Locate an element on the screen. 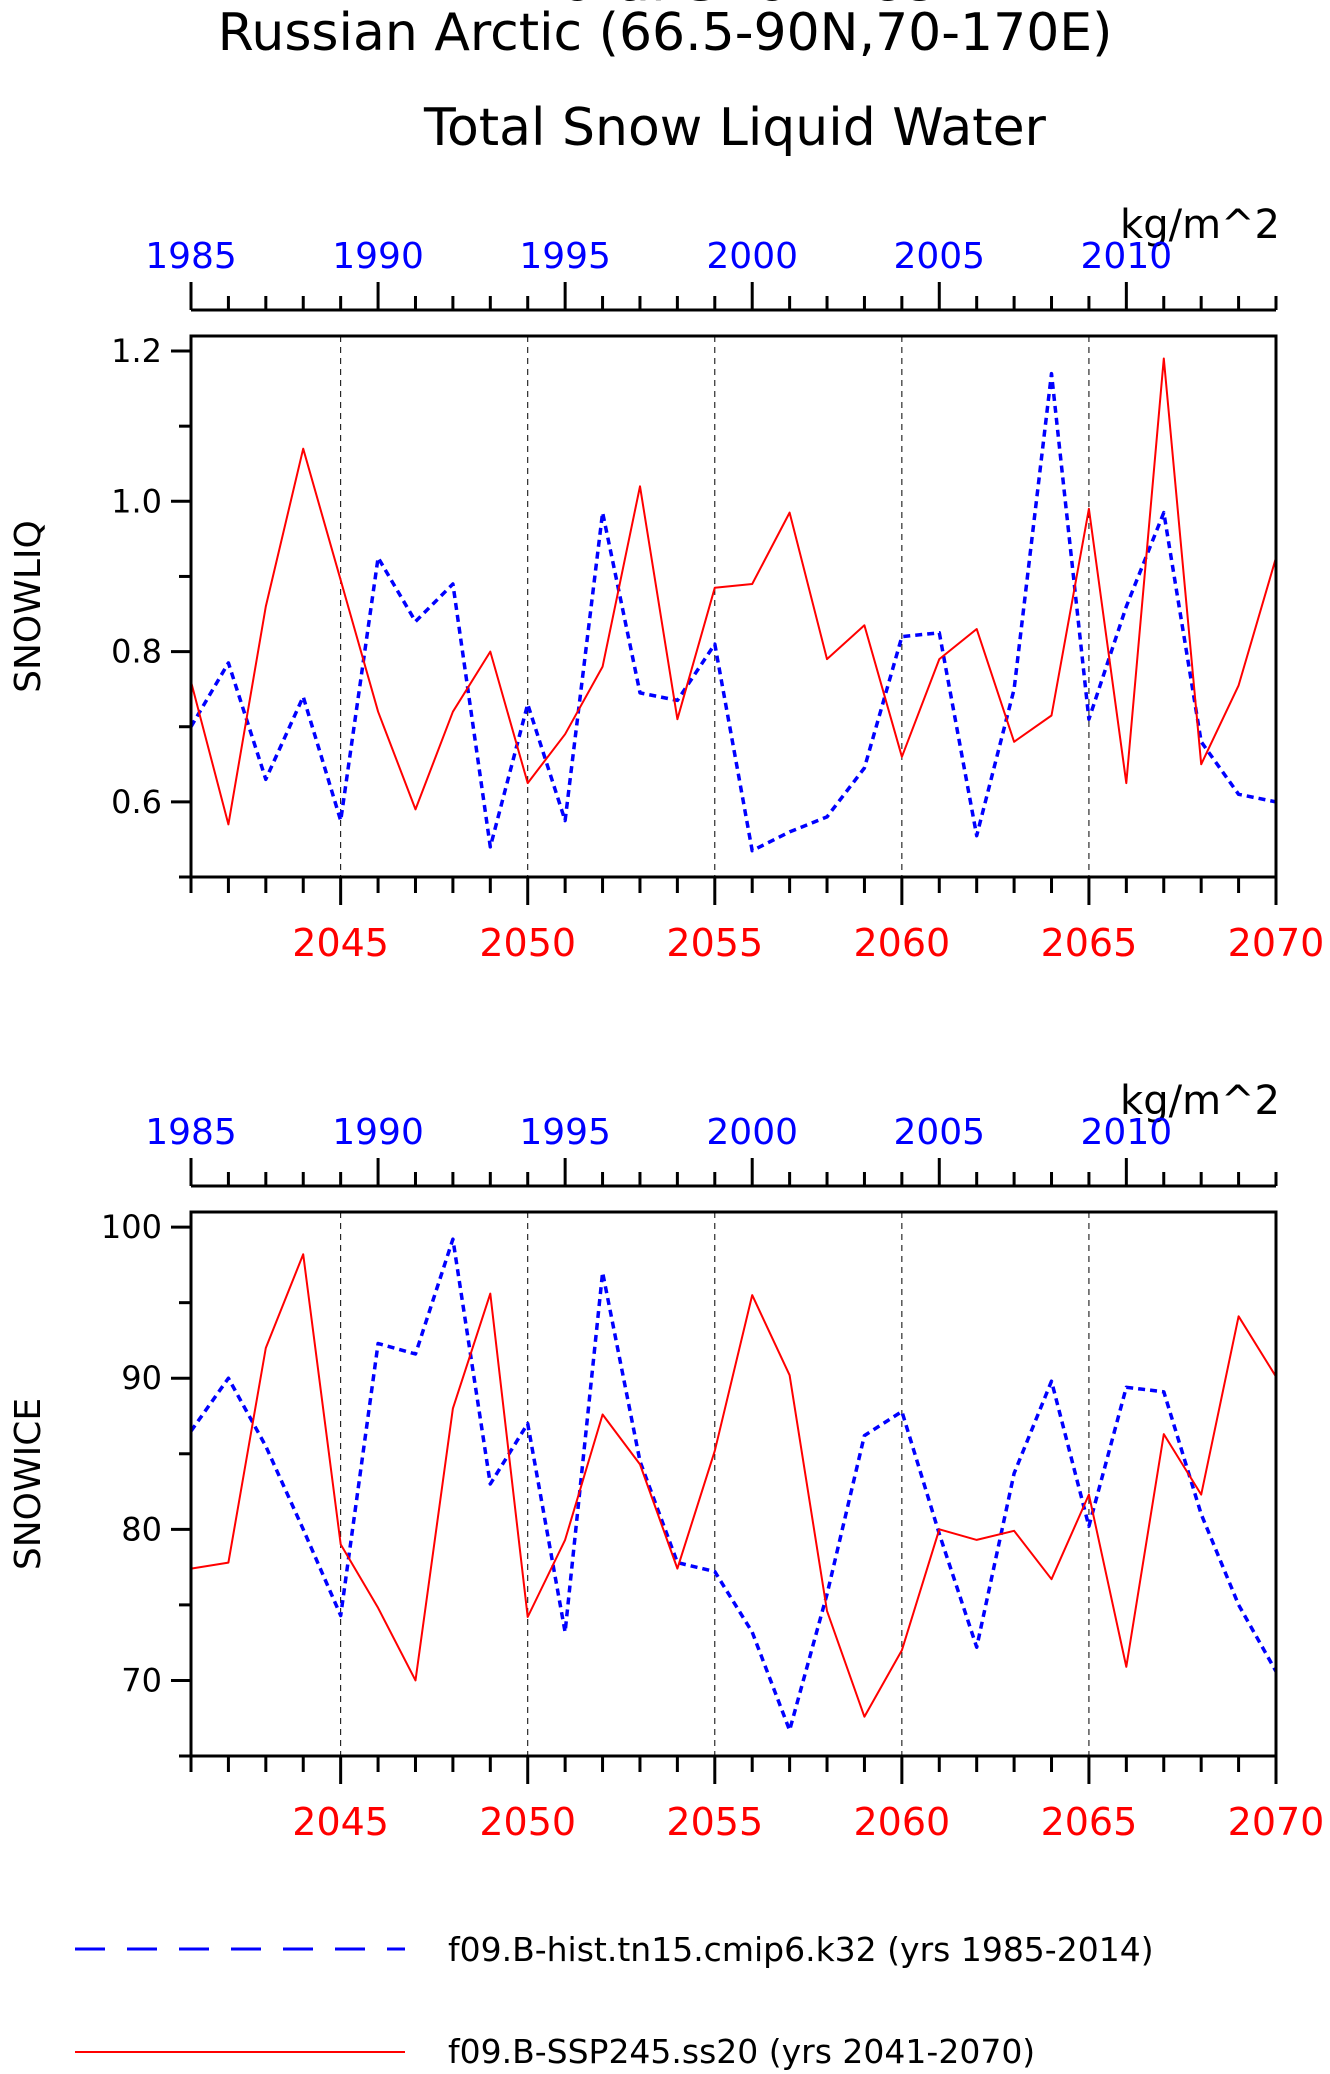 Image resolution: width=1330 pixels, height=2074 pixels. snowliq-x-top-tick-label: 2000 is located at coordinates (752, 256).